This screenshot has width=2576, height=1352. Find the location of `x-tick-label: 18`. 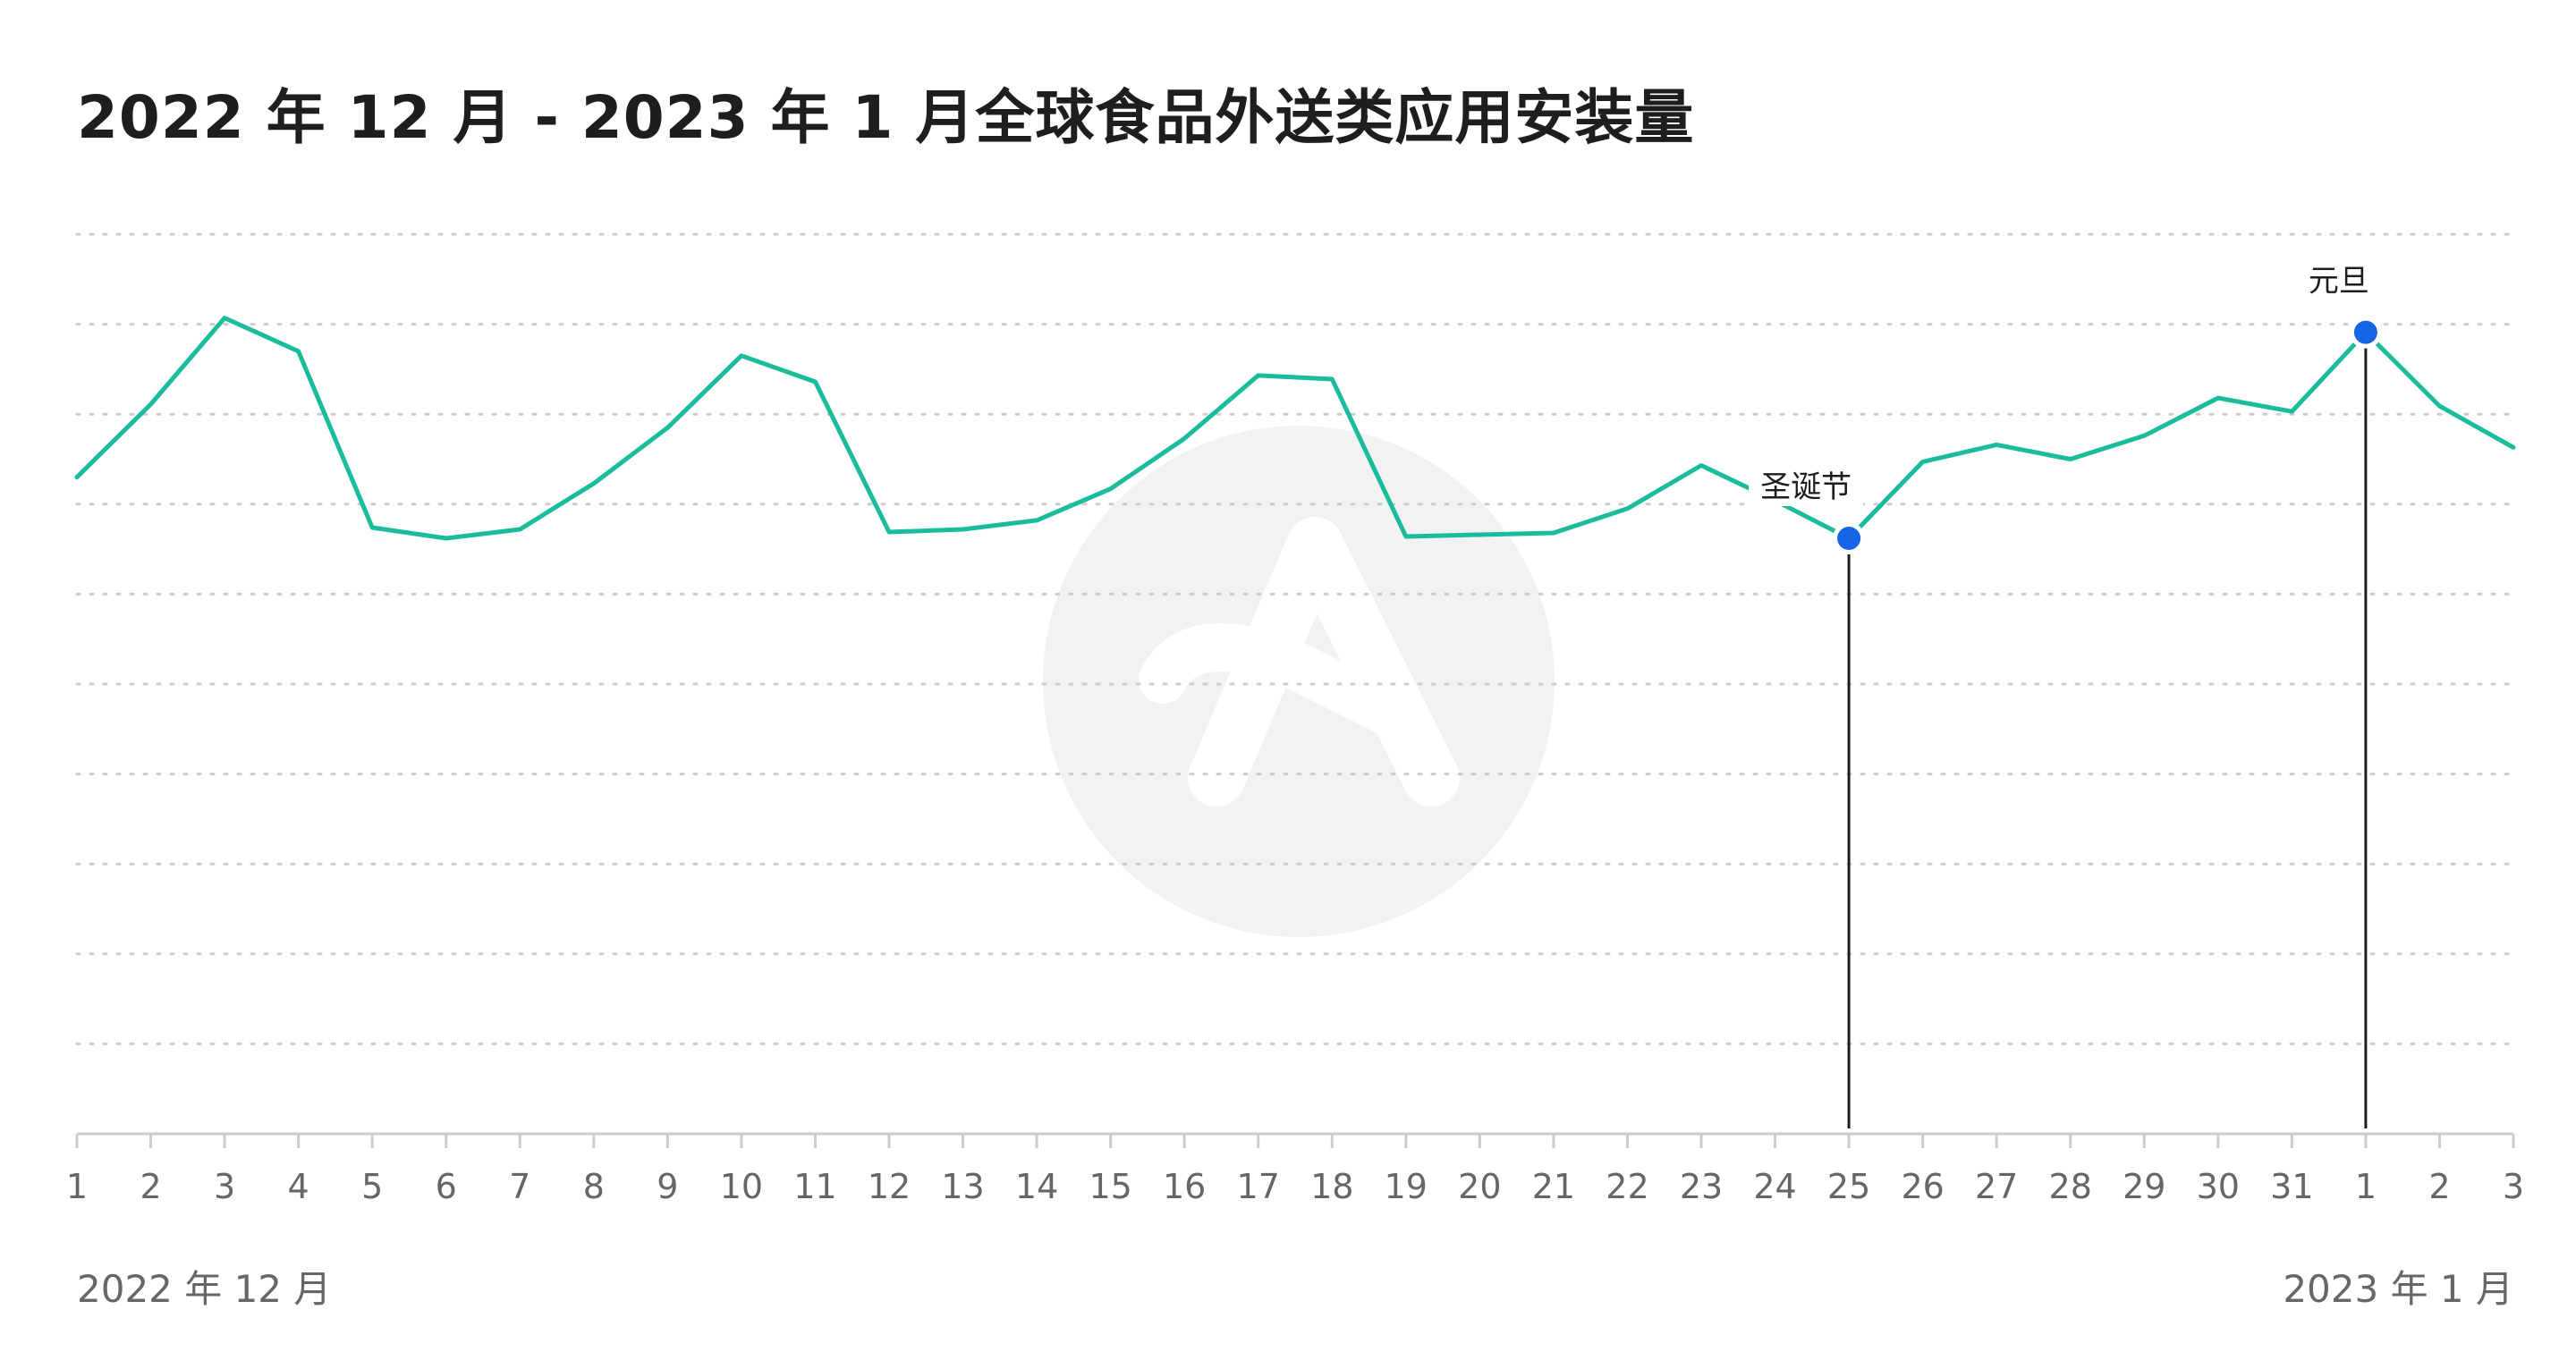

x-tick-label: 18 is located at coordinates (1331, 1186).